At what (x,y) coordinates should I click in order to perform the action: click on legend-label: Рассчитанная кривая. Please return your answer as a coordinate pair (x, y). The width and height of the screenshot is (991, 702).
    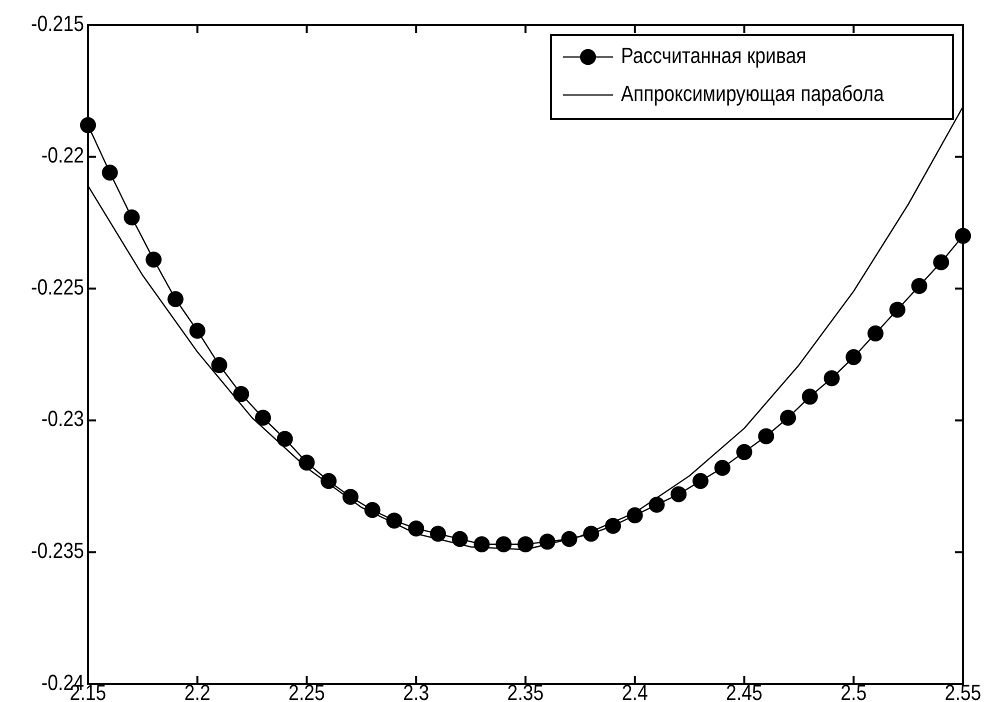
    Looking at the image, I should click on (713, 56).